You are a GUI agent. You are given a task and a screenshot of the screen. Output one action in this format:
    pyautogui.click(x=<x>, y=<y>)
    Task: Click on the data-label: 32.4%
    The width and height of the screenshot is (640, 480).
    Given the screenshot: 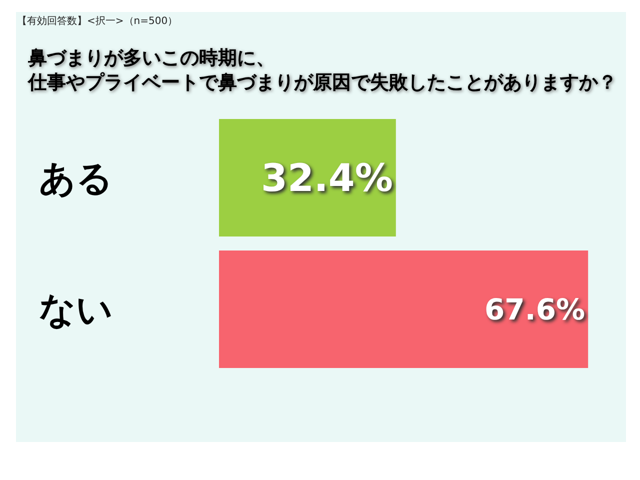 What is the action you would take?
    pyautogui.click(x=327, y=178)
    